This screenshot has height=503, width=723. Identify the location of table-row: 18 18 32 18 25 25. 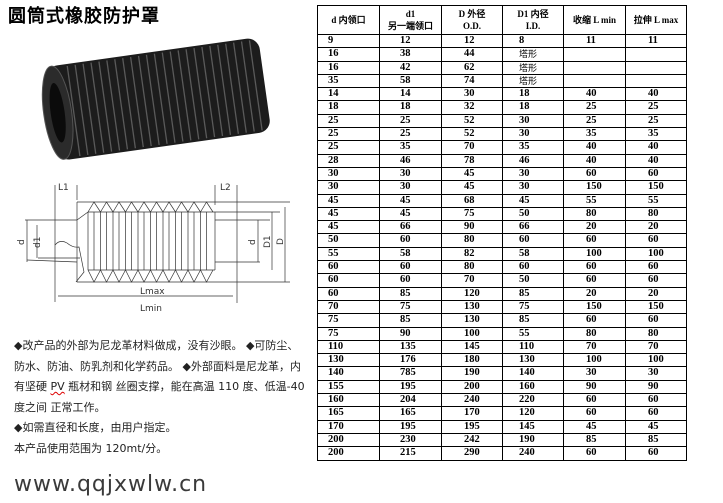
(502, 107).